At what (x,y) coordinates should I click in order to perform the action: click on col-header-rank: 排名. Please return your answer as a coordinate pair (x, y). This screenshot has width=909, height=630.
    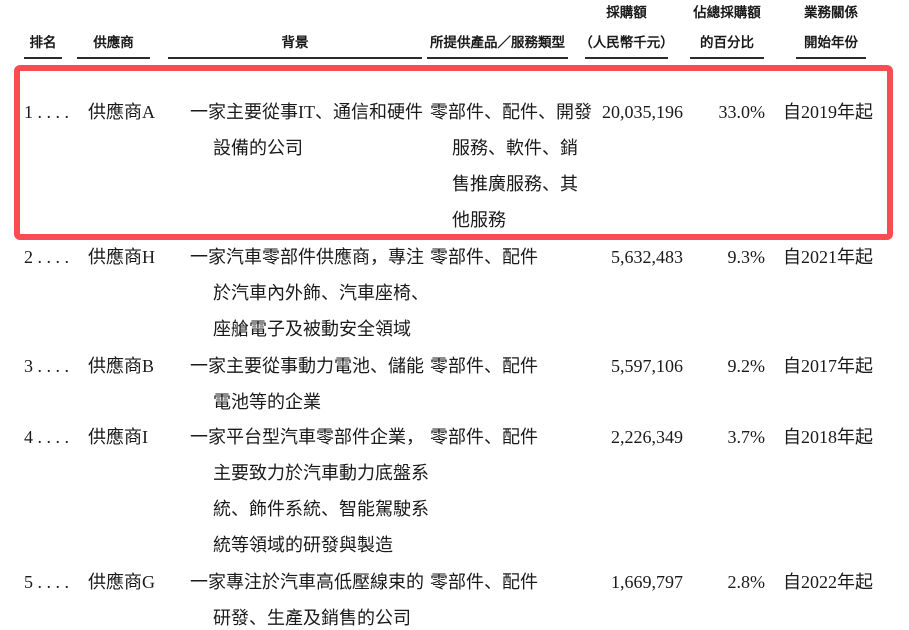
    Looking at the image, I should click on (43, 42).